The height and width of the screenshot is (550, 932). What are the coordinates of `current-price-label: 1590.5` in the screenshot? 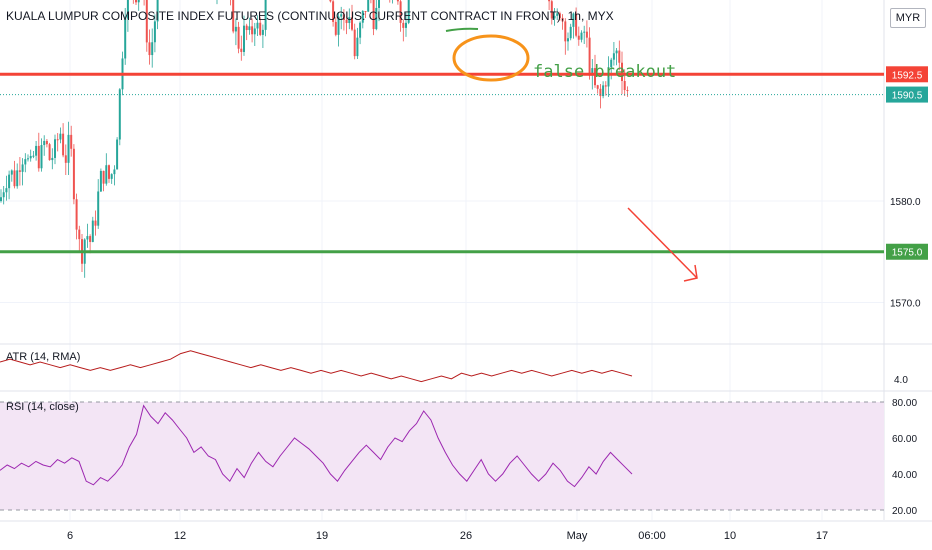 It's located at (907, 96).